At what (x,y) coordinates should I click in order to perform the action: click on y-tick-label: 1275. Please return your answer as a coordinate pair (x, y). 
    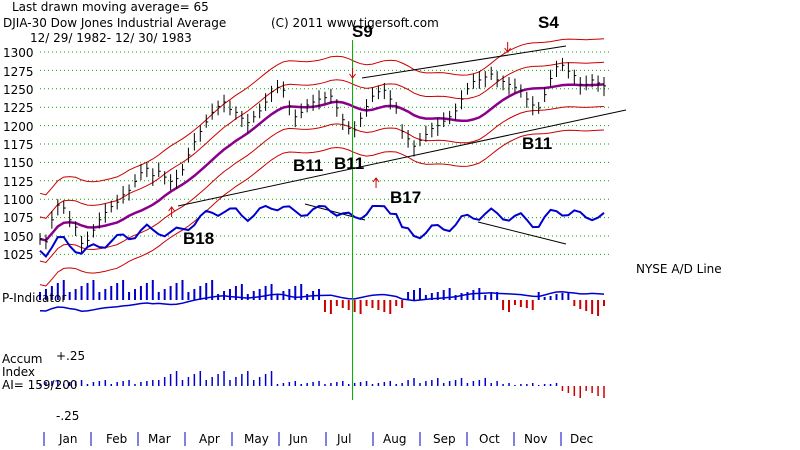
    Looking at the image, I should click on (18, 72).